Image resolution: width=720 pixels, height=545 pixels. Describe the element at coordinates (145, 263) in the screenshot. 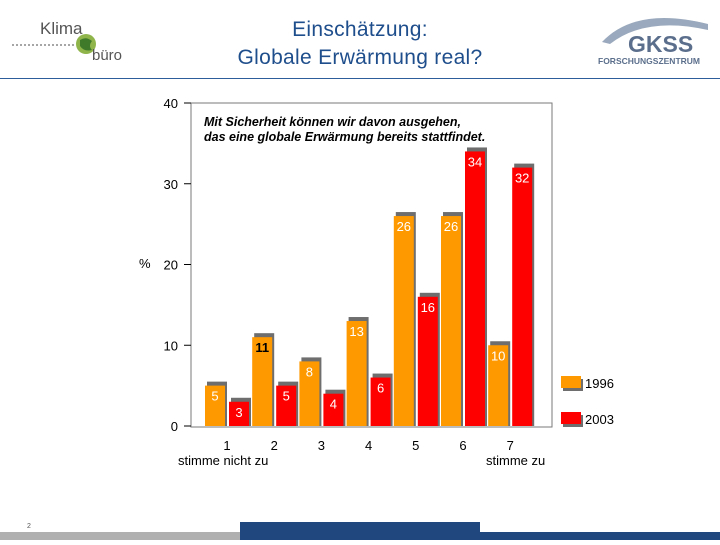

I see `y-axis-label: %` at that location.